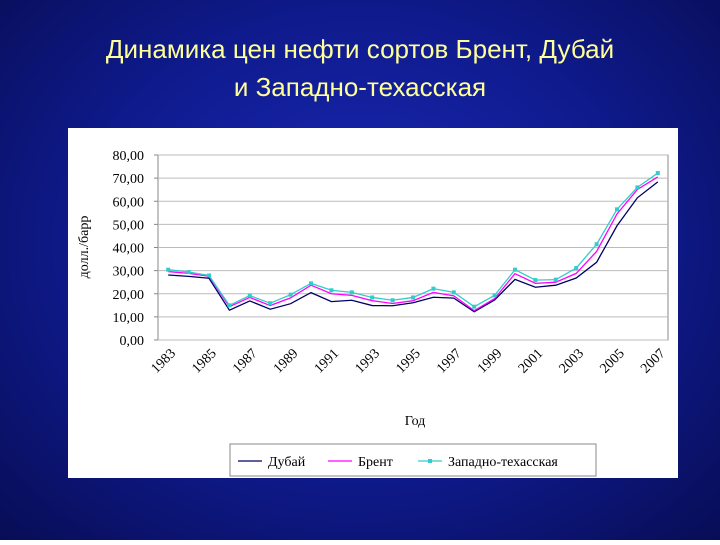  Describe the element at coordinates (287, 462) in the screenshot. I see `legend-label: Дубай` at that location.